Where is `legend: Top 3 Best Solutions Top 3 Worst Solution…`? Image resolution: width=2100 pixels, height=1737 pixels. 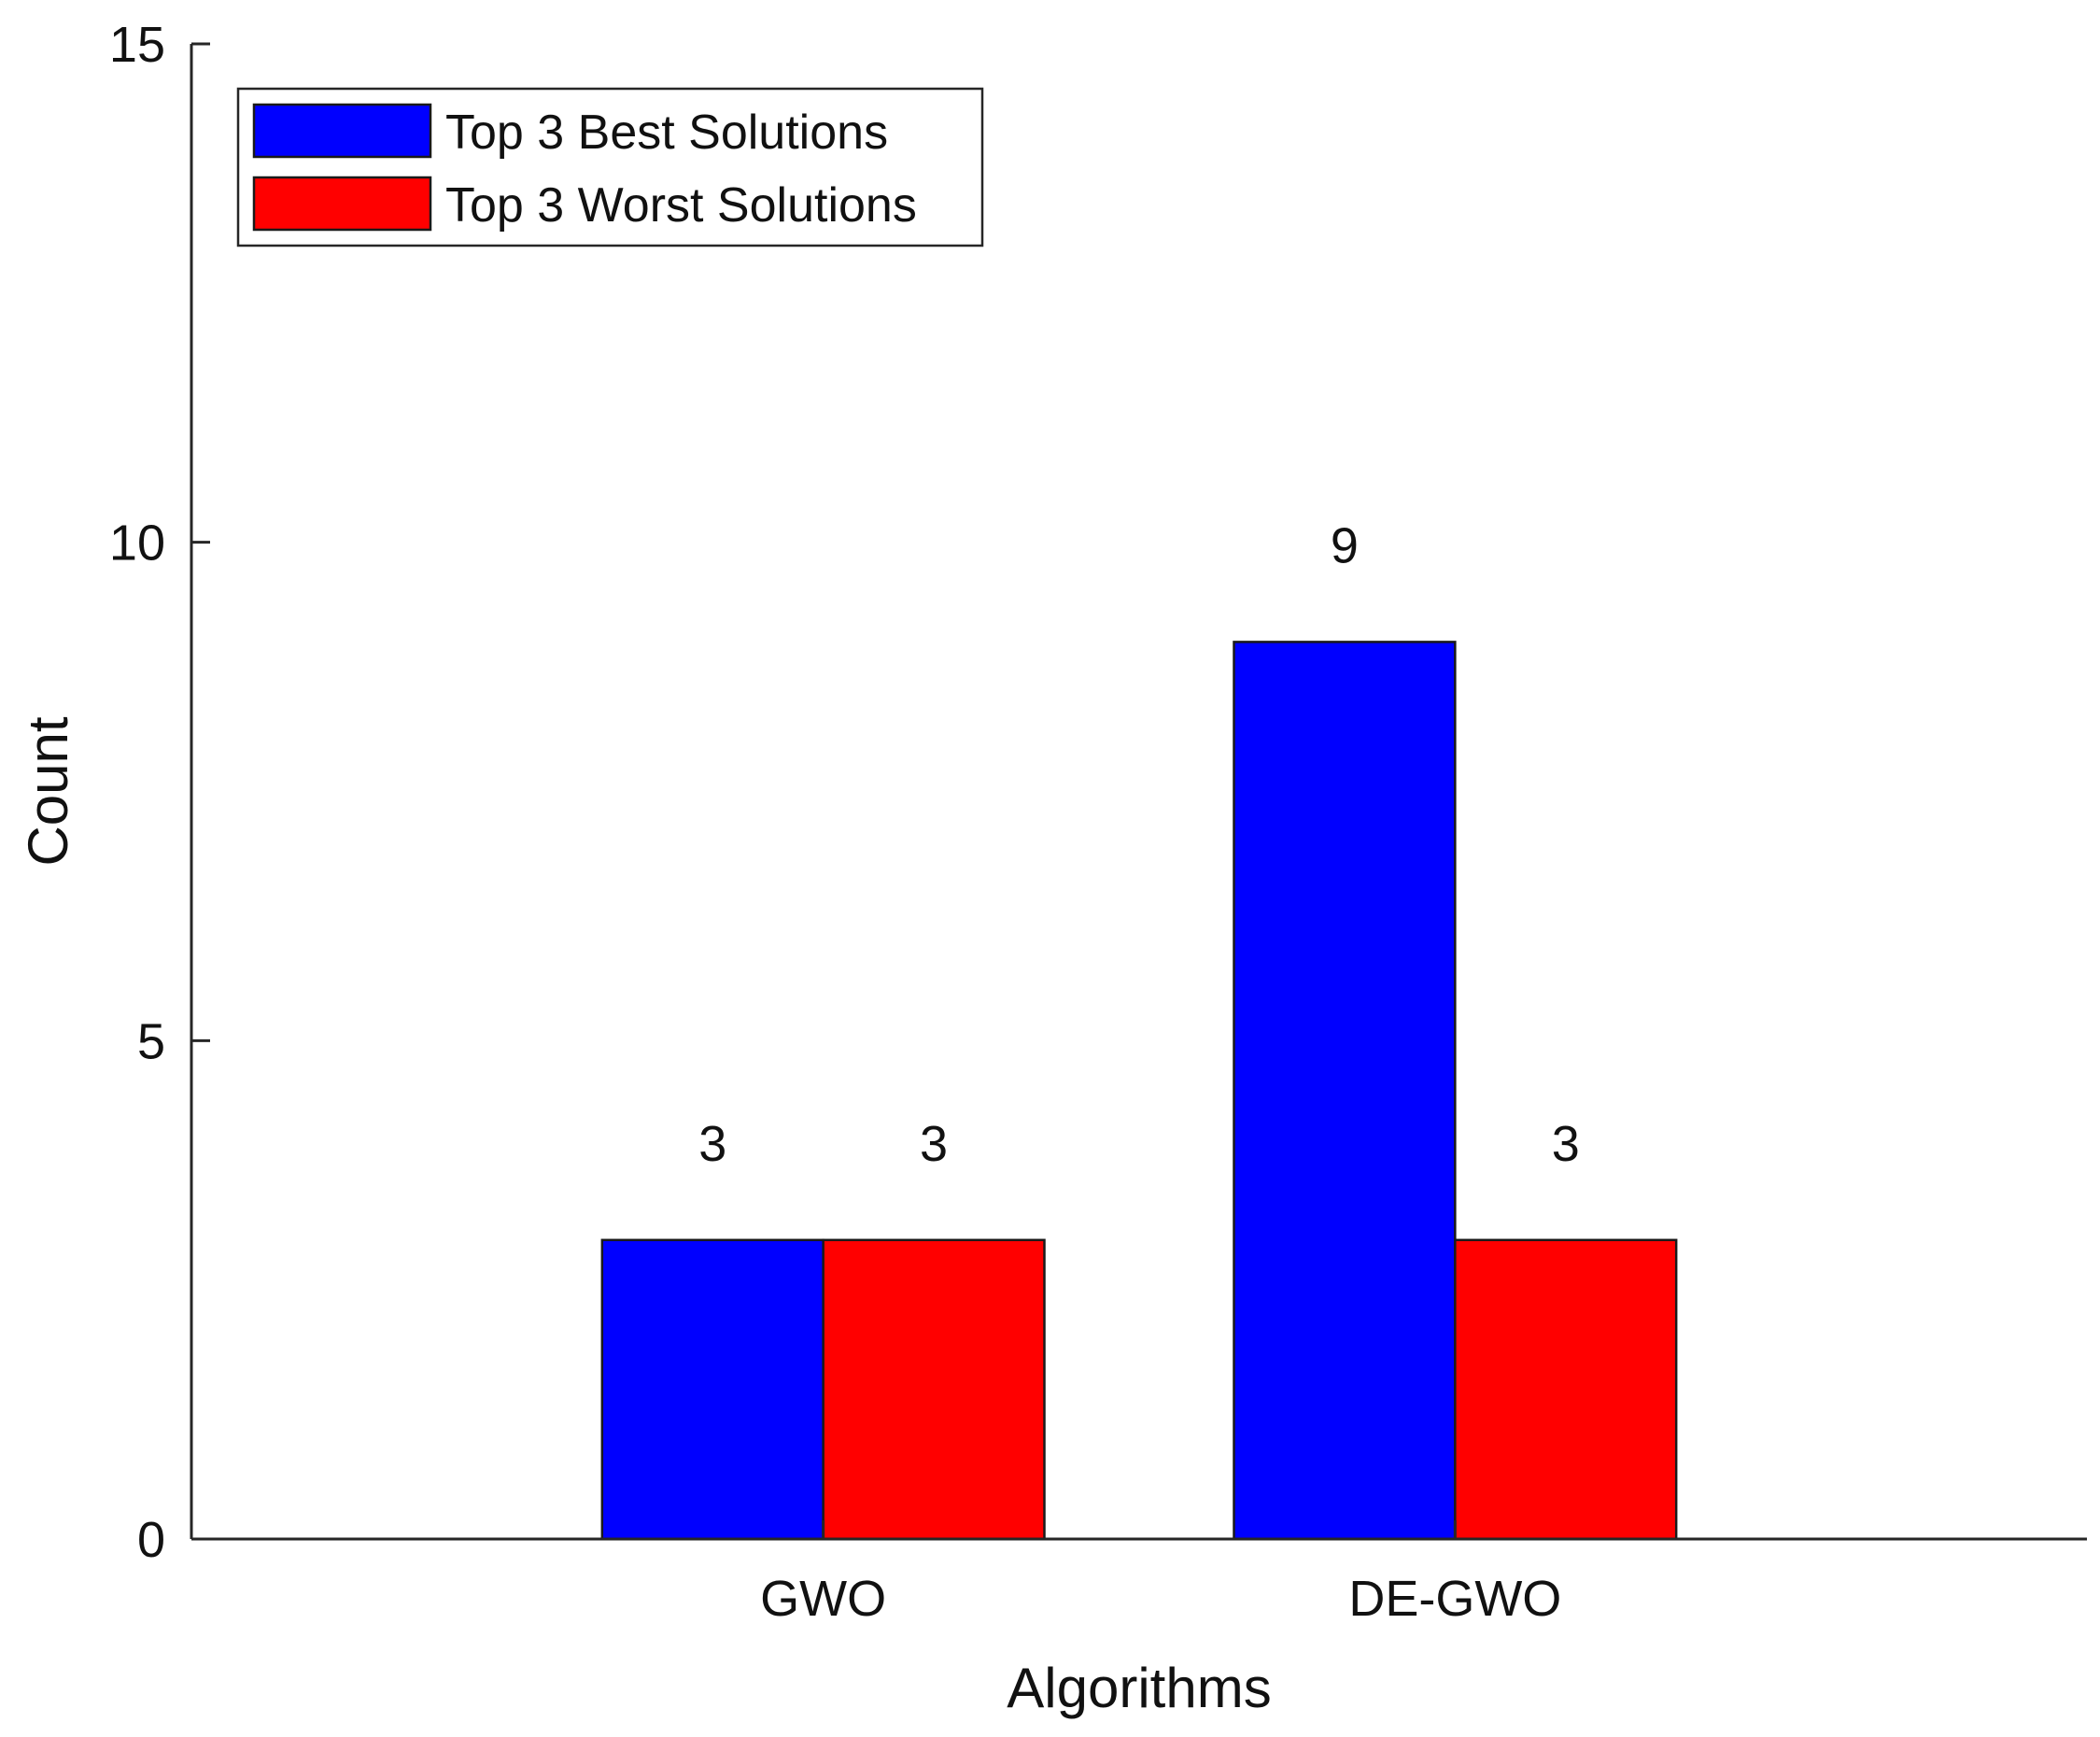
legend: Top 3 Best Solutions Top 3 Worst Solution… is located at coordinates (610, 167).